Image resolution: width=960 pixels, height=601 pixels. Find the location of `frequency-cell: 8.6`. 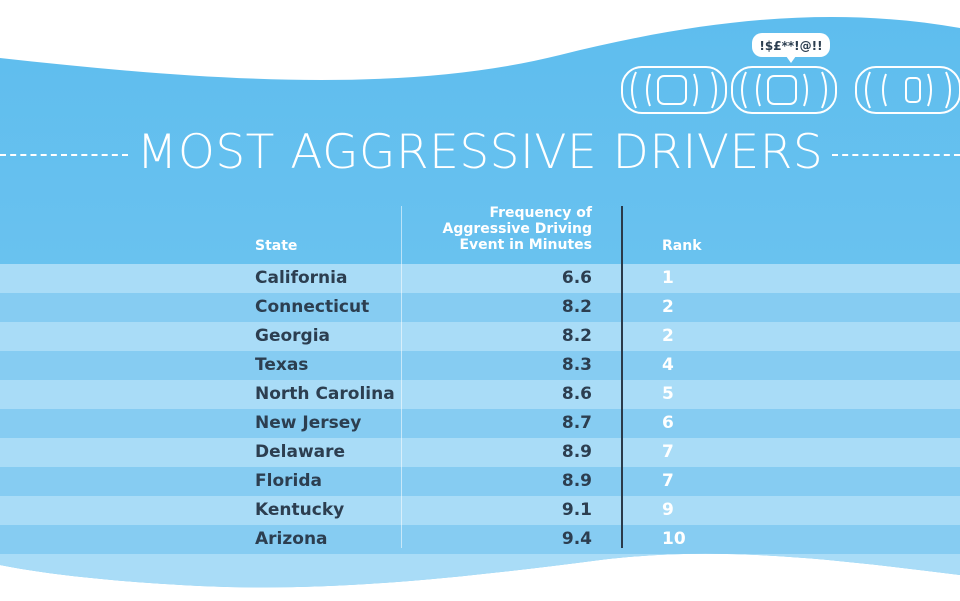

frequency-cell: 8.6 is located at coordinates (576, 394).